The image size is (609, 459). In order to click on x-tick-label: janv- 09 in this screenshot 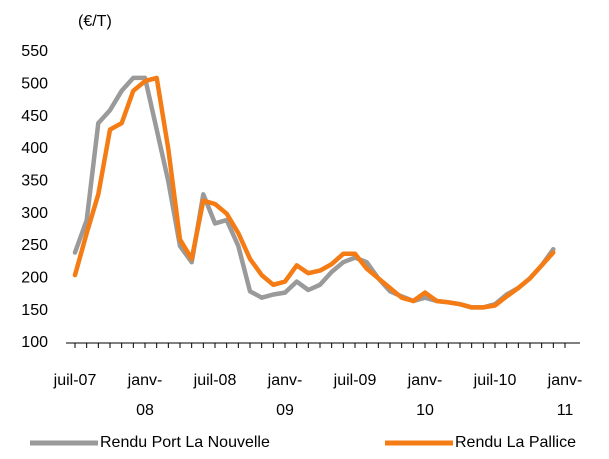, I will do `click(285, 395)`.